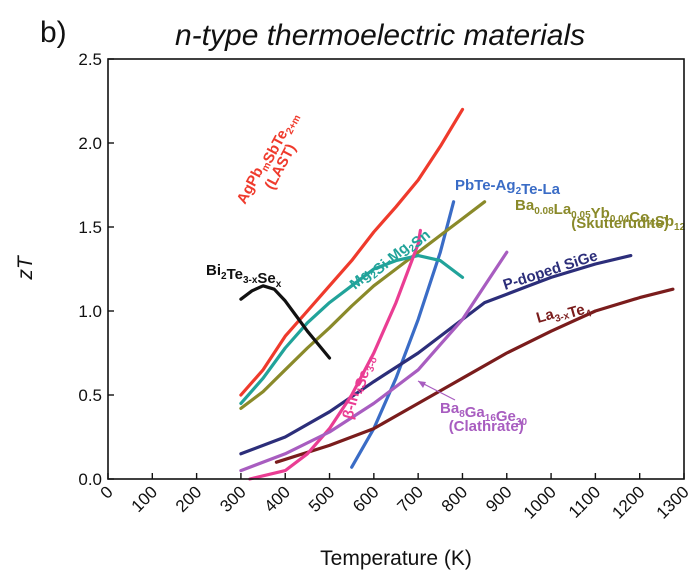 This screenshot has height=574, width=695. I want to click on svg-text: La3-xTe4, so click(563, 315).